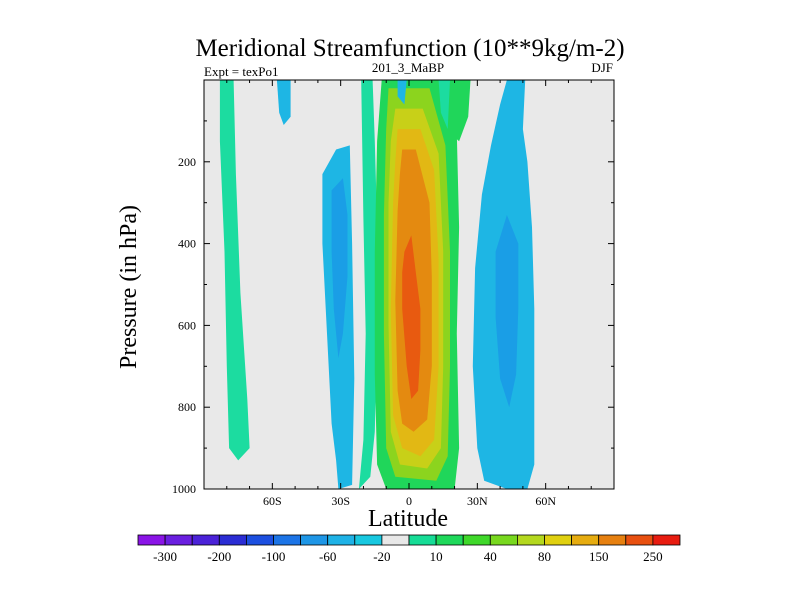 The image size is (800, 600). Describe the element at coordinates (602, 67) in the screenshot. I see `right-label: DJF` at that location.